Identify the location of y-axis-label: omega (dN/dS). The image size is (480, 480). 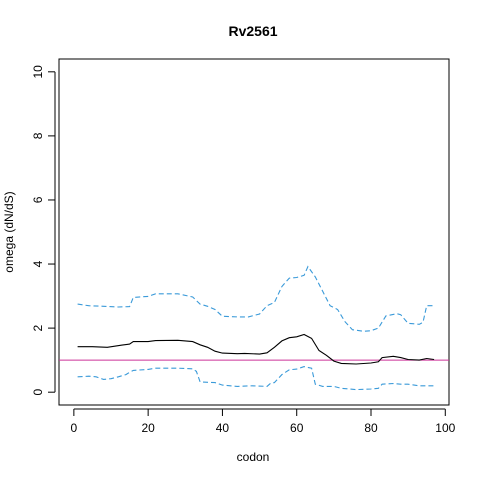
(9, 231).